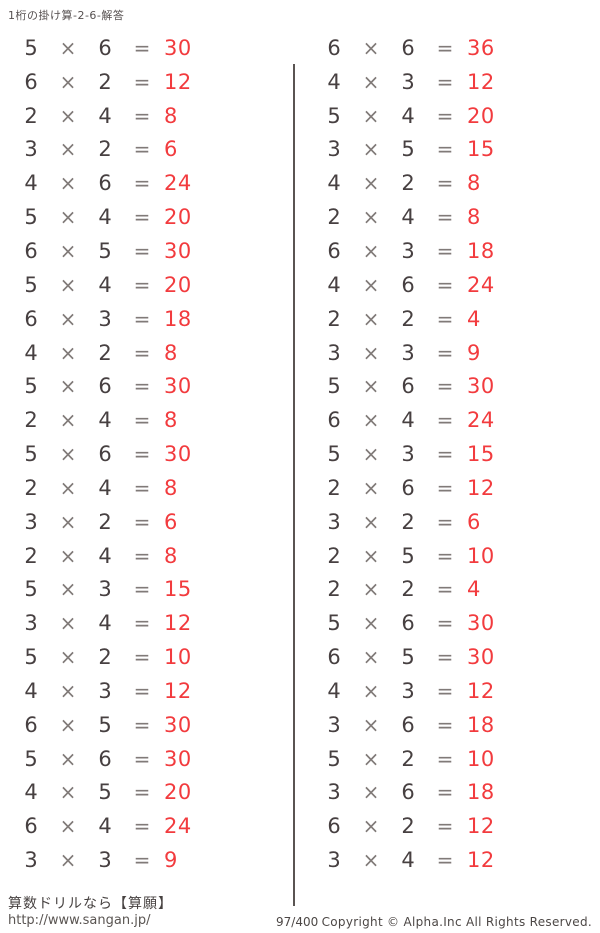 This screenshot has height=933, width=600. What do you see at coordinates (427, 488) in the screenshot?
I see `problem-row: 2 × 6 = 12` at bounding box center [427, 488].